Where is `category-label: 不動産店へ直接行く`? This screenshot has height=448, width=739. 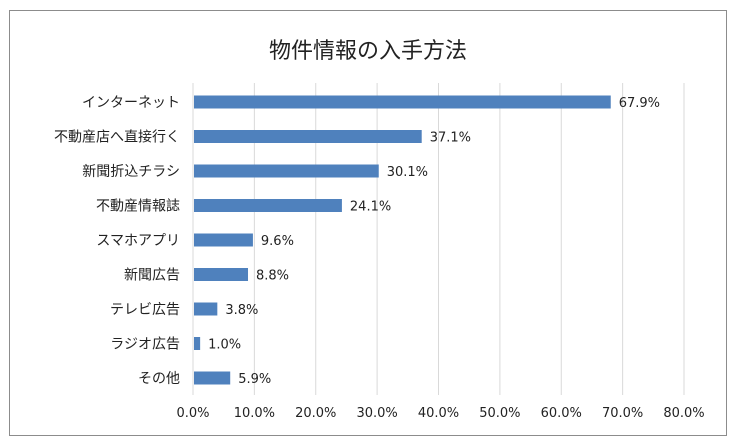 category-label: 不動産店へ直接行く is located at coordinates (117, 137).